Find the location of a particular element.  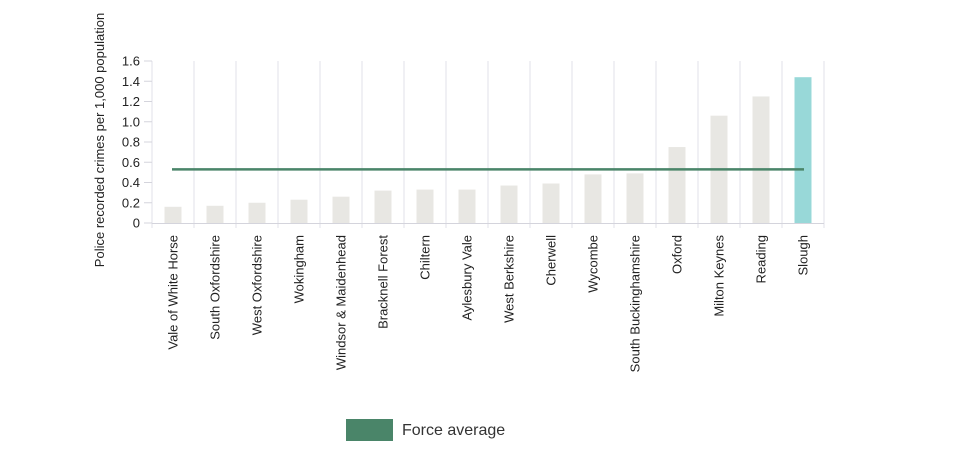

bar-aylesbury-vale is located at coordinates (467, 206).